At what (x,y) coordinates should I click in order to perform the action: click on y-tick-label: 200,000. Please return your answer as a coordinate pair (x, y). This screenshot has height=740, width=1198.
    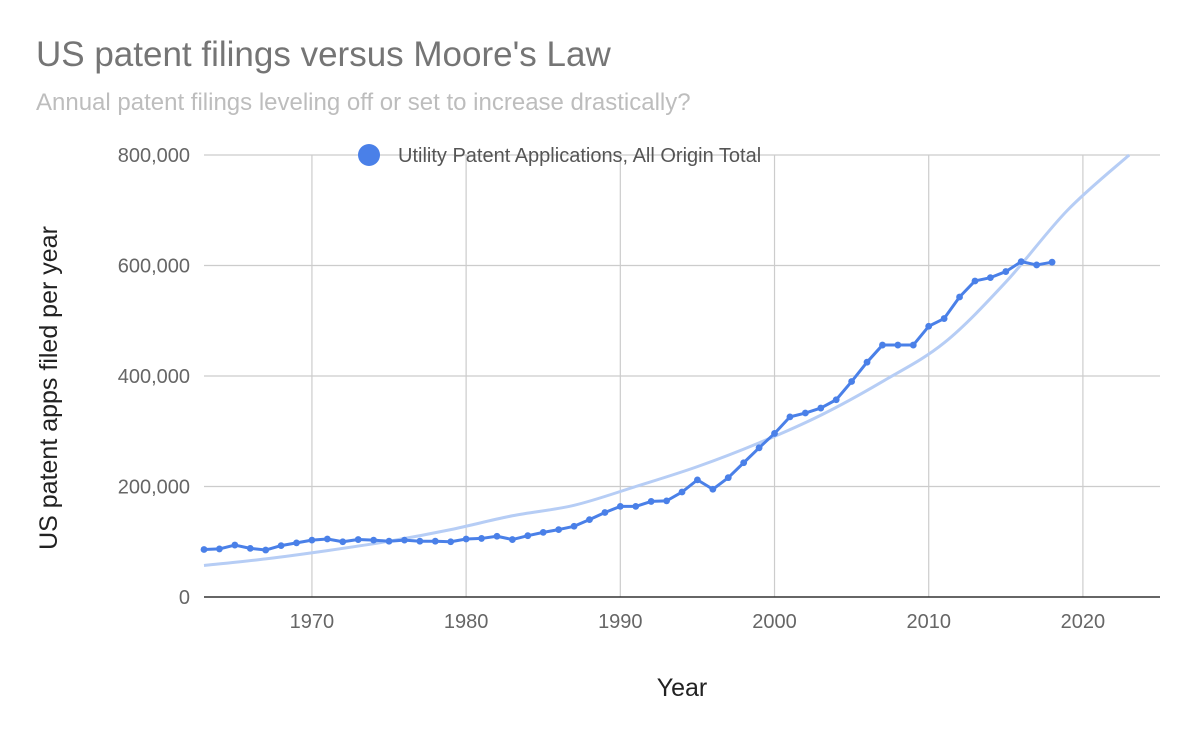
    Looking at the image, I should click on (154, 488).